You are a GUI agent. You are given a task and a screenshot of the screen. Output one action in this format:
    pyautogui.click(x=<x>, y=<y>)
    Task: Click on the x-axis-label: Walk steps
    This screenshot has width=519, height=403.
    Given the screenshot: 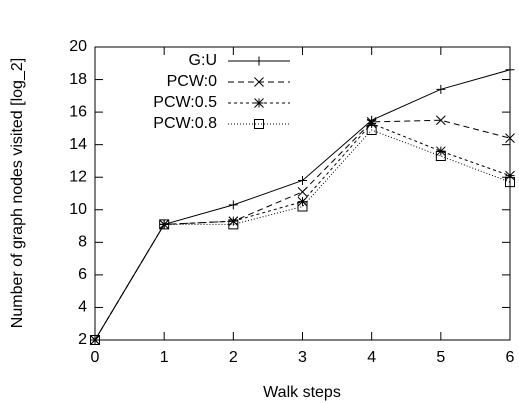 What is the action you would take?
    pyautogui.click(x=302, y=392)
    